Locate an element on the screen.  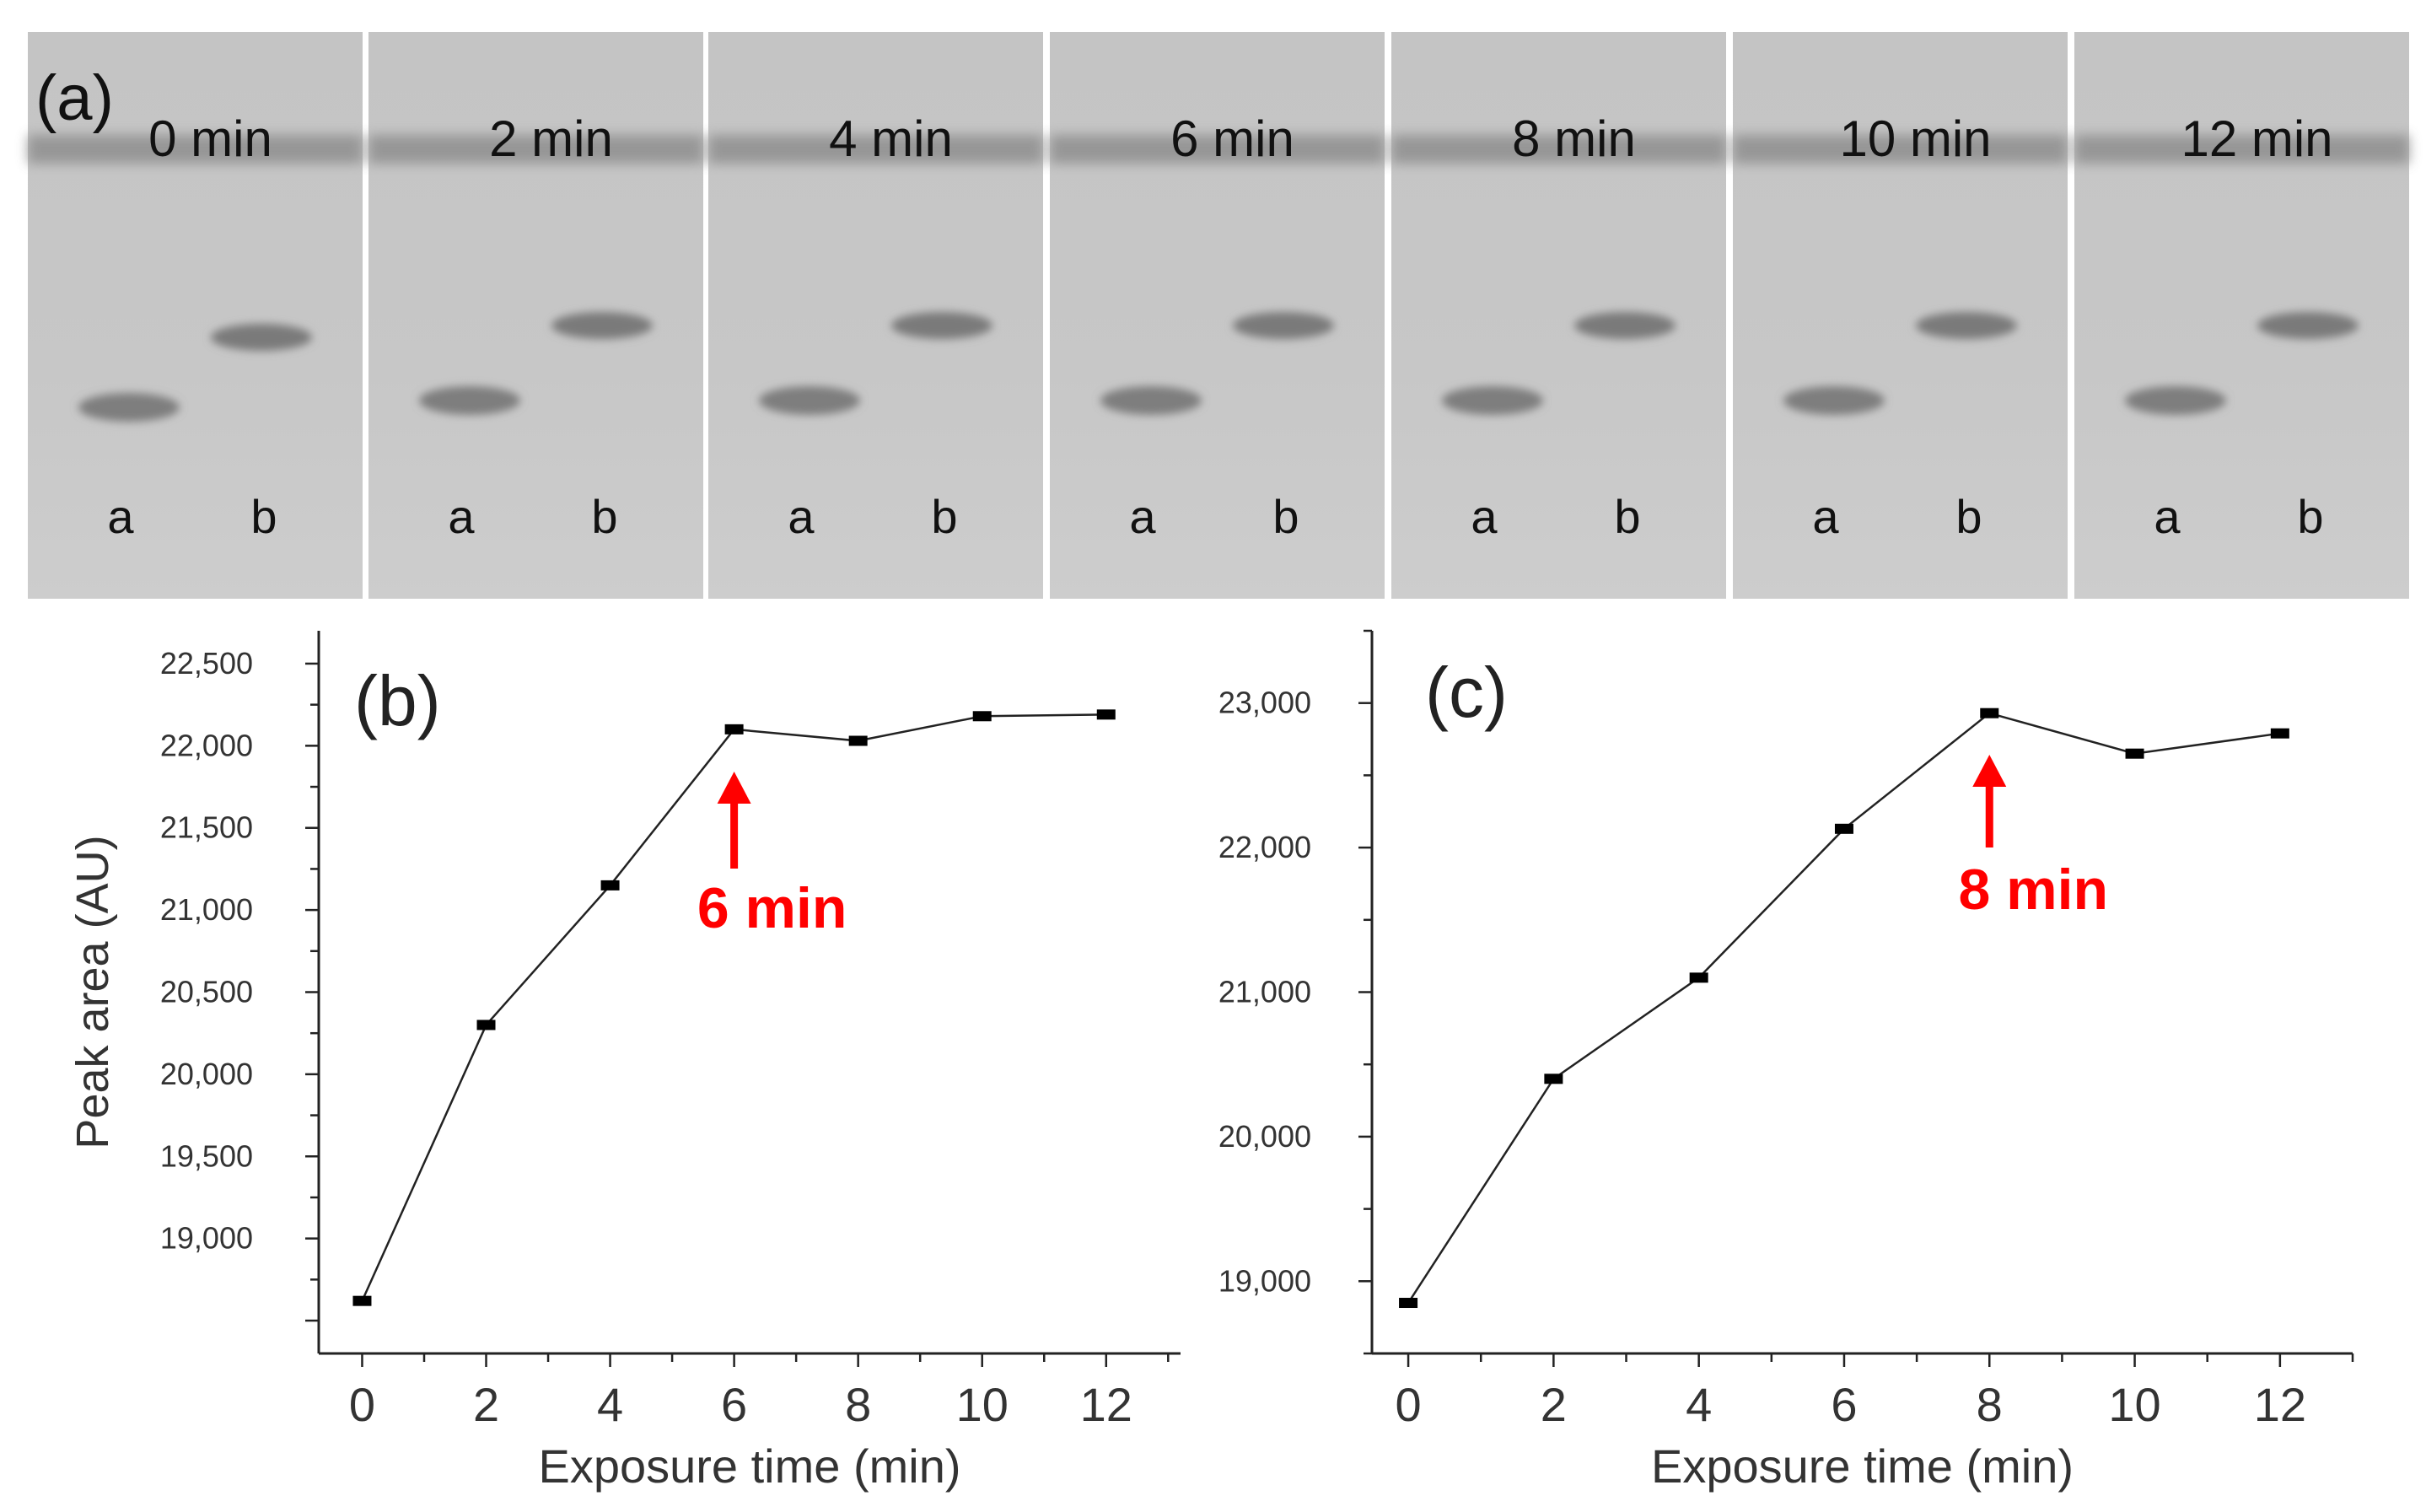
annotation-label: 6 min is located at coordinates (772, 908).